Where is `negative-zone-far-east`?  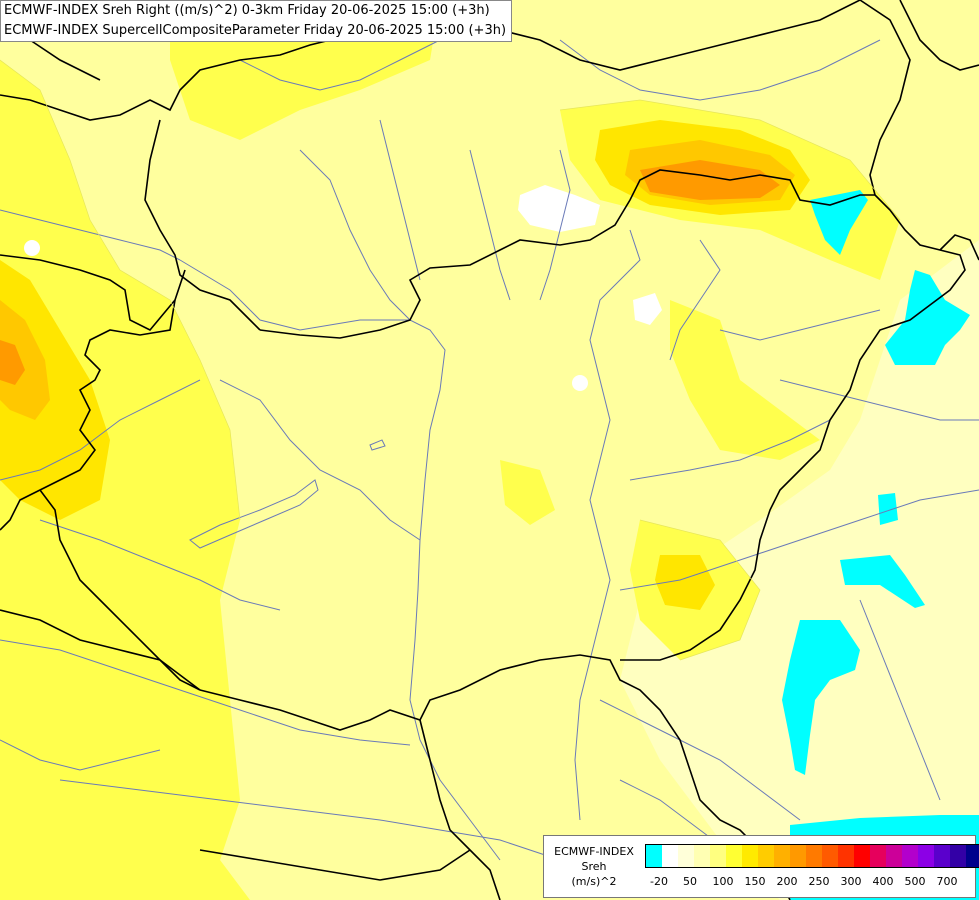 negative-zone-far-east is located at coordinates (888, 509).